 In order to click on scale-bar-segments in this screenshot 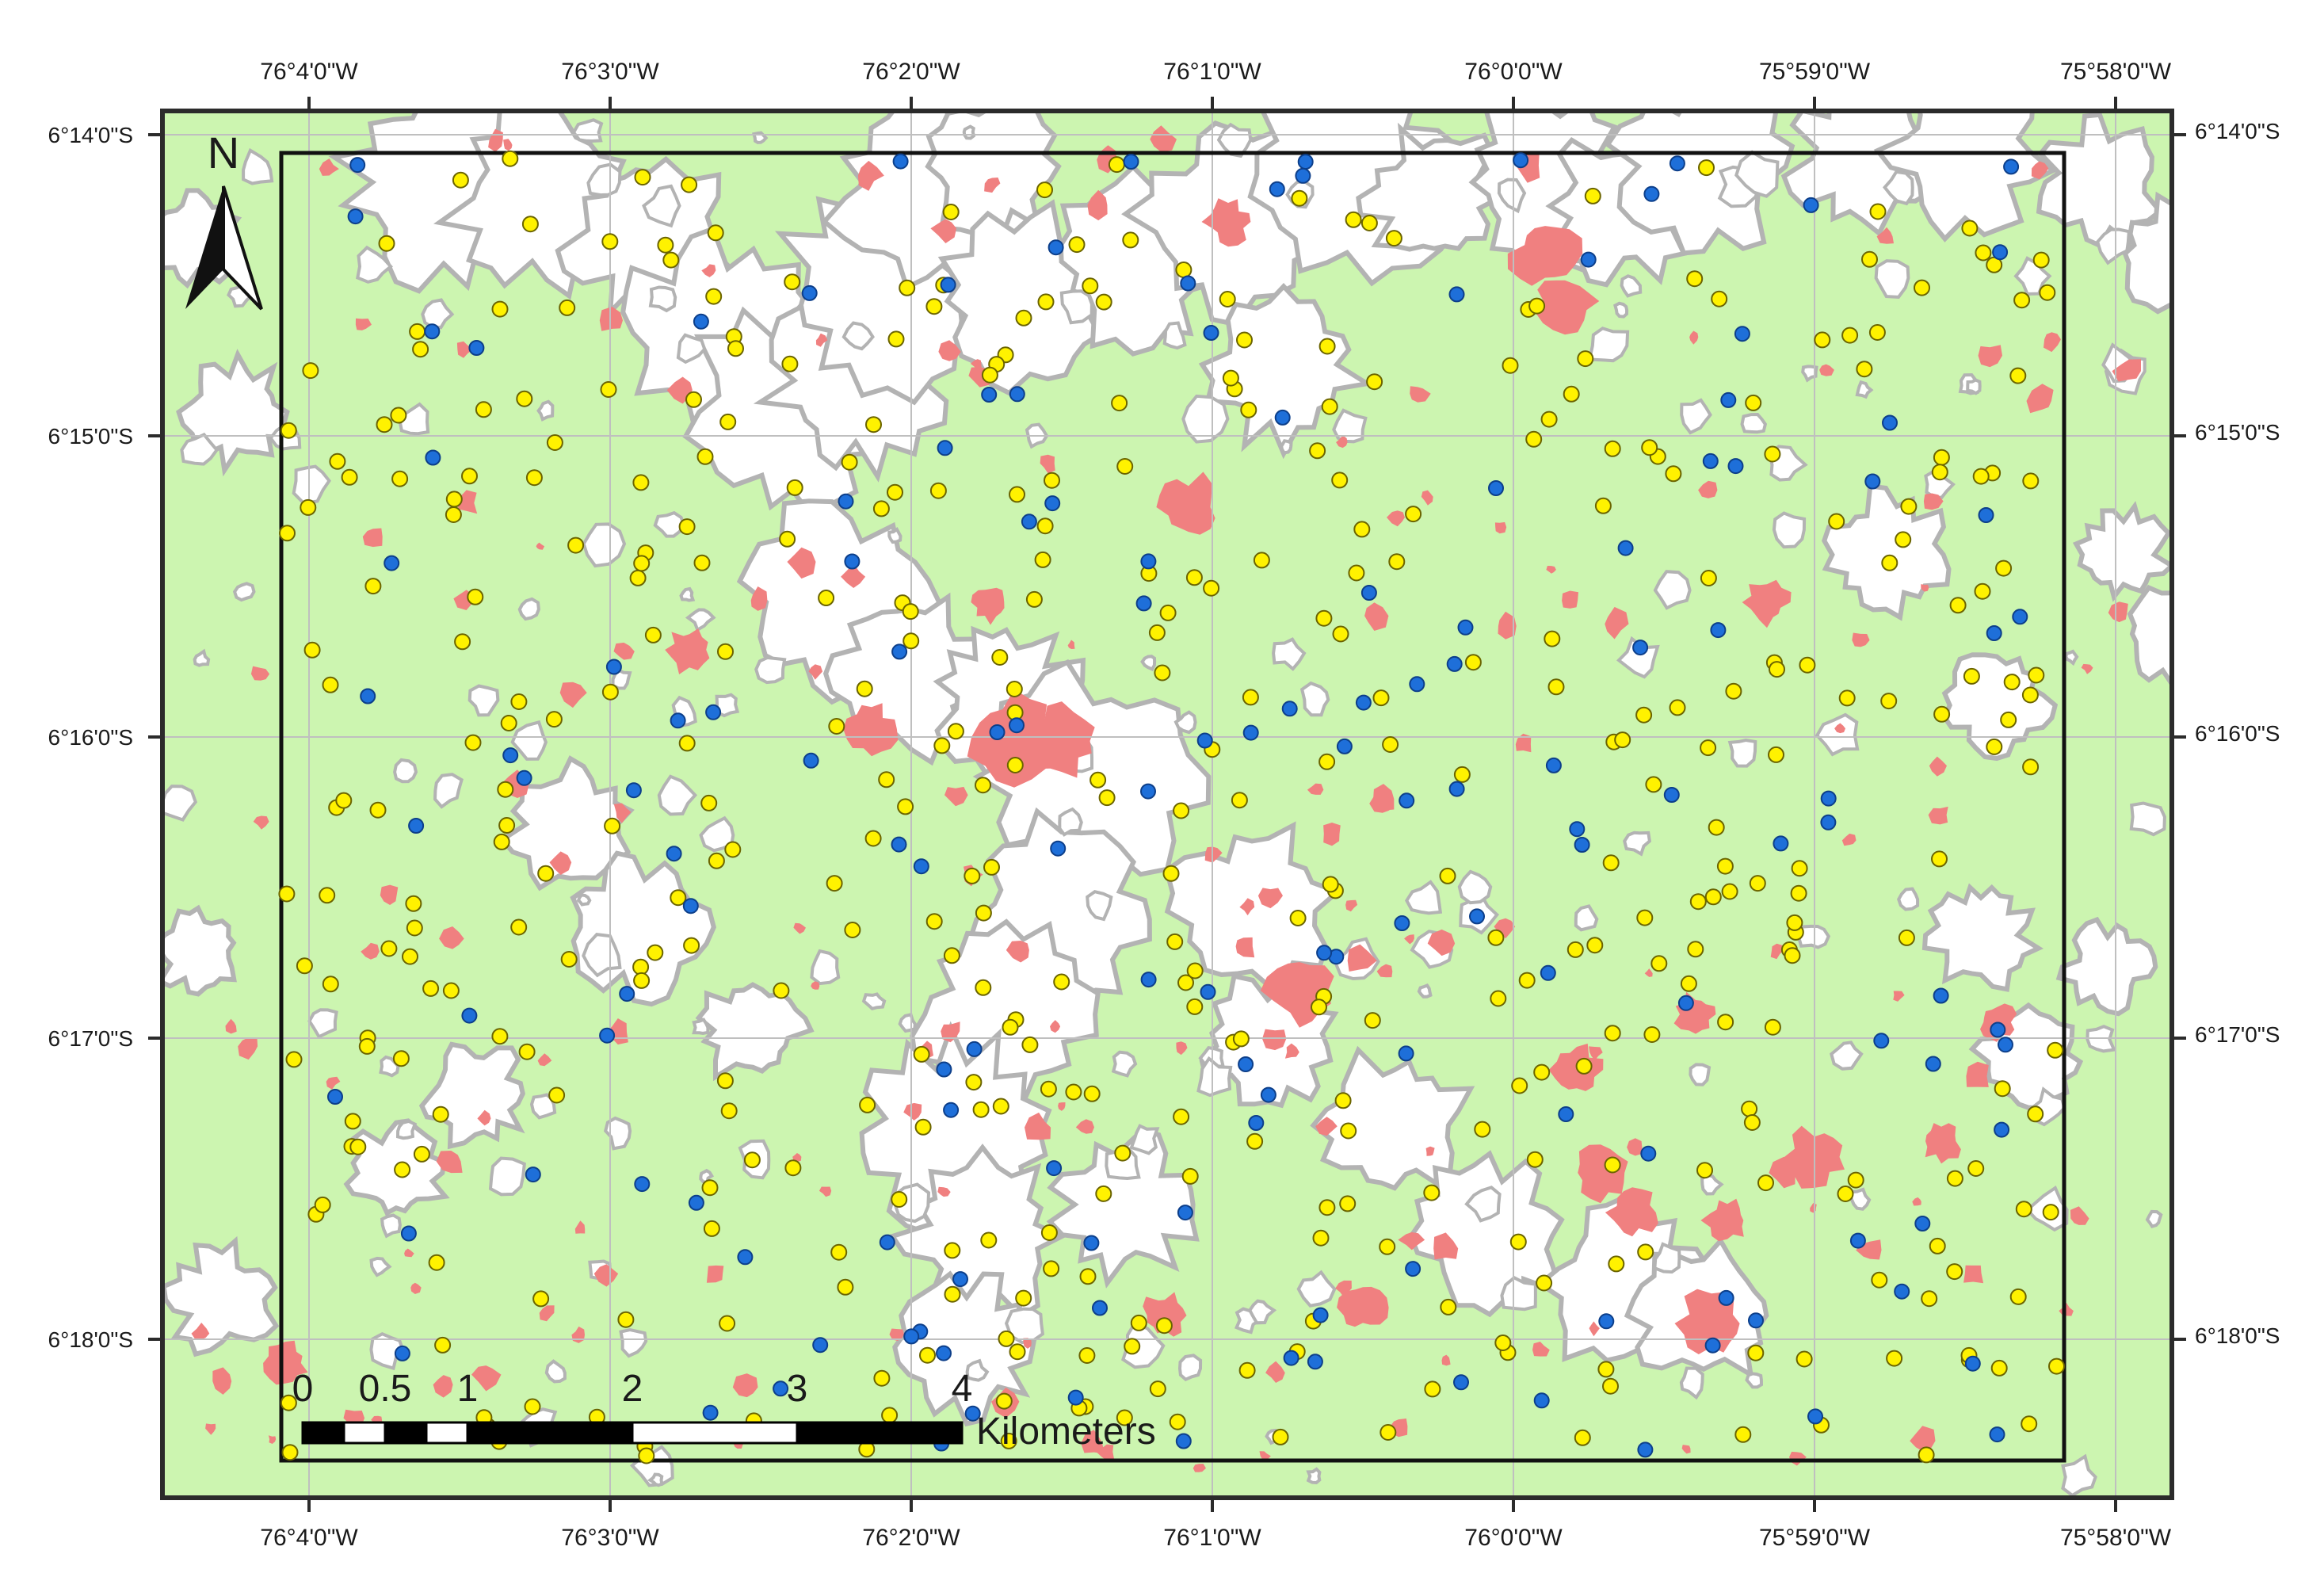, I will do `click(632, 1433)`.